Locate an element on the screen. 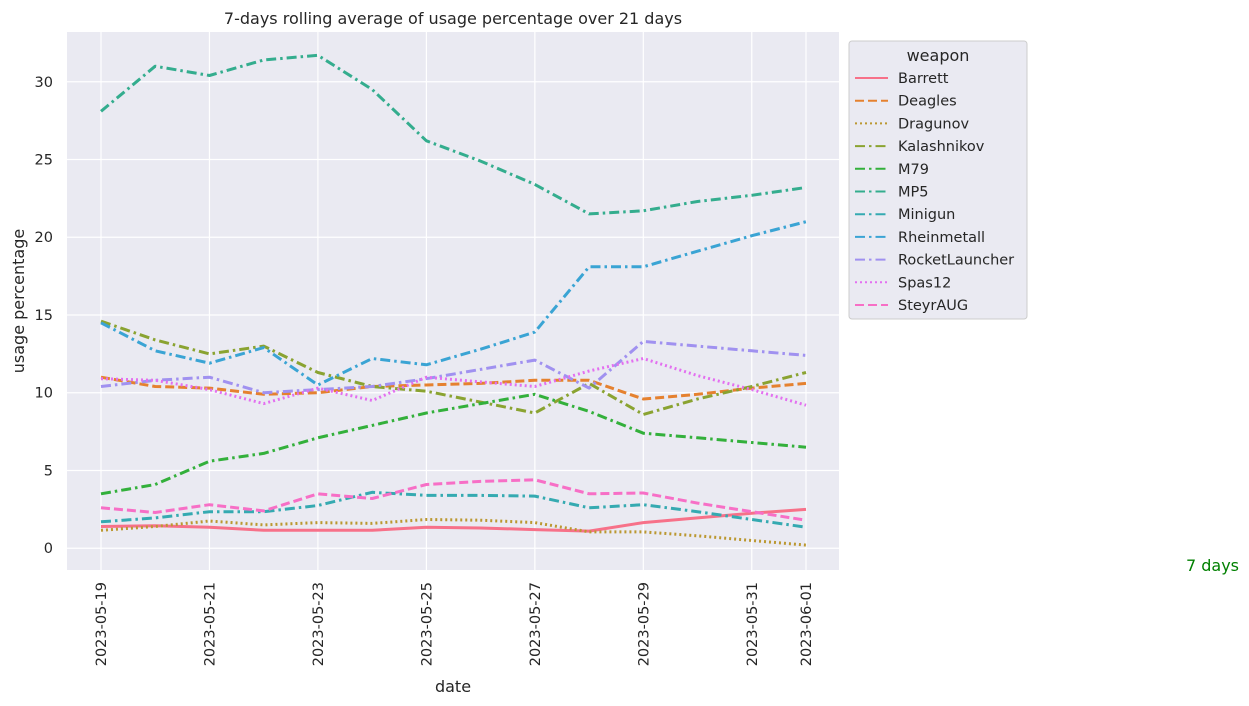  y-tick-label: 10 is located at coordinates (44, 394).